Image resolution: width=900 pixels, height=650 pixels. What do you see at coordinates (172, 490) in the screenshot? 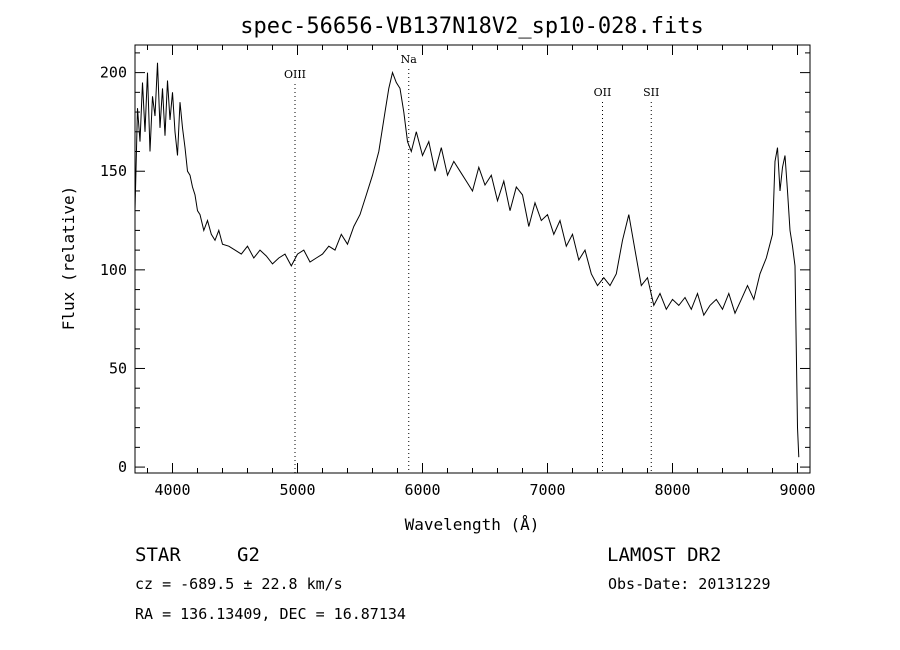
I see `x-tick-label: 4000` at bounding box center [172, 490].